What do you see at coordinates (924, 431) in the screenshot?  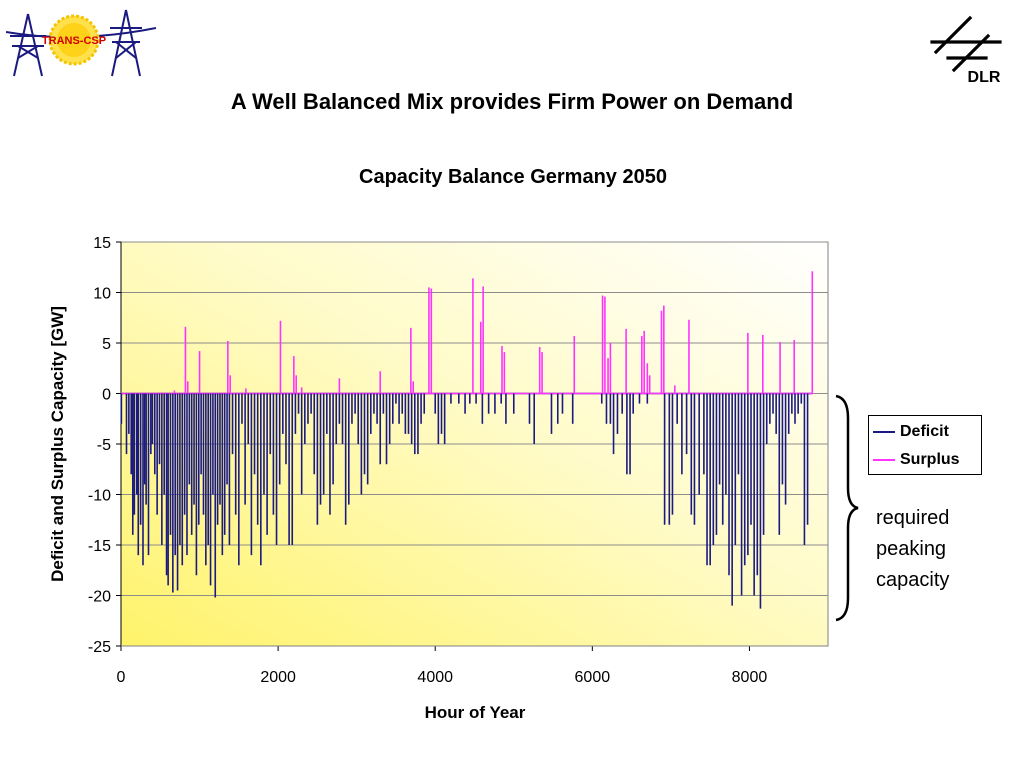 I see `legend-label-deficit: Deficit` at bounding box center [924, 431].